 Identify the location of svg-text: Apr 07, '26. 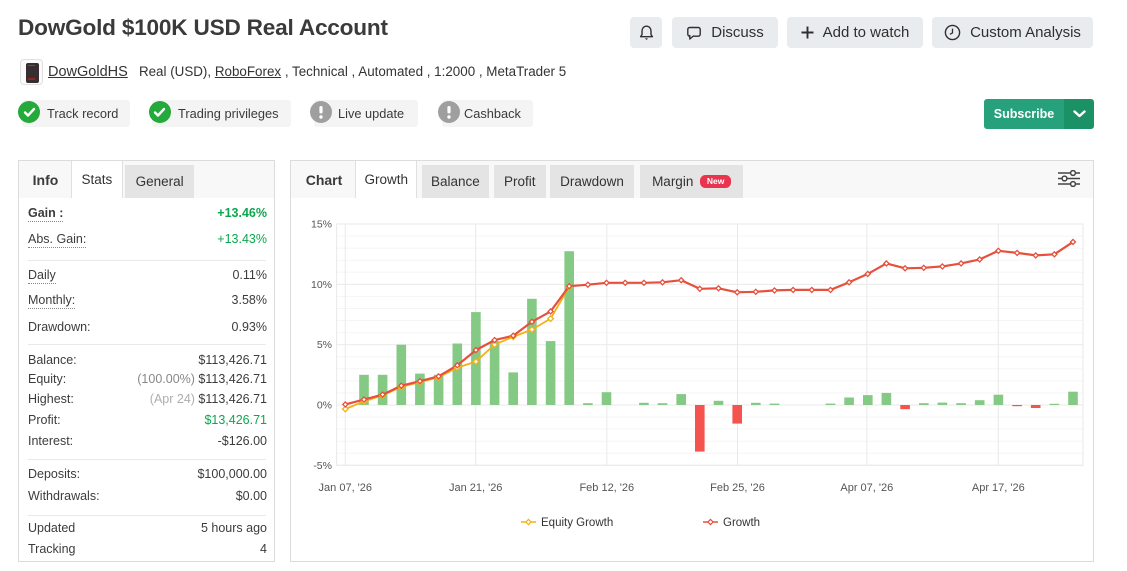
(866, 488).